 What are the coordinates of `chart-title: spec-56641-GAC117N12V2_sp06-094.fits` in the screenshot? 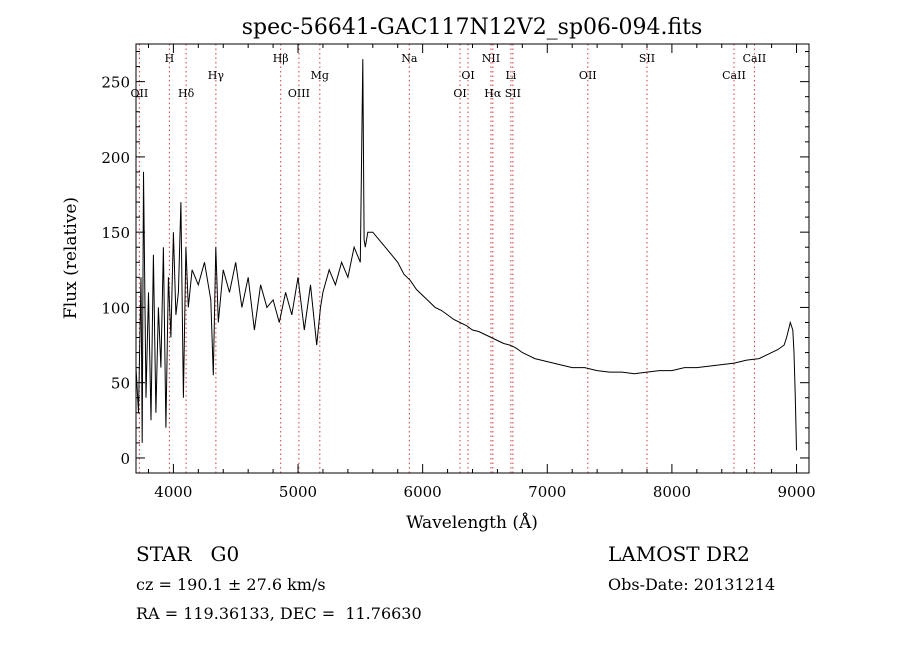 It's located at (472, 27).